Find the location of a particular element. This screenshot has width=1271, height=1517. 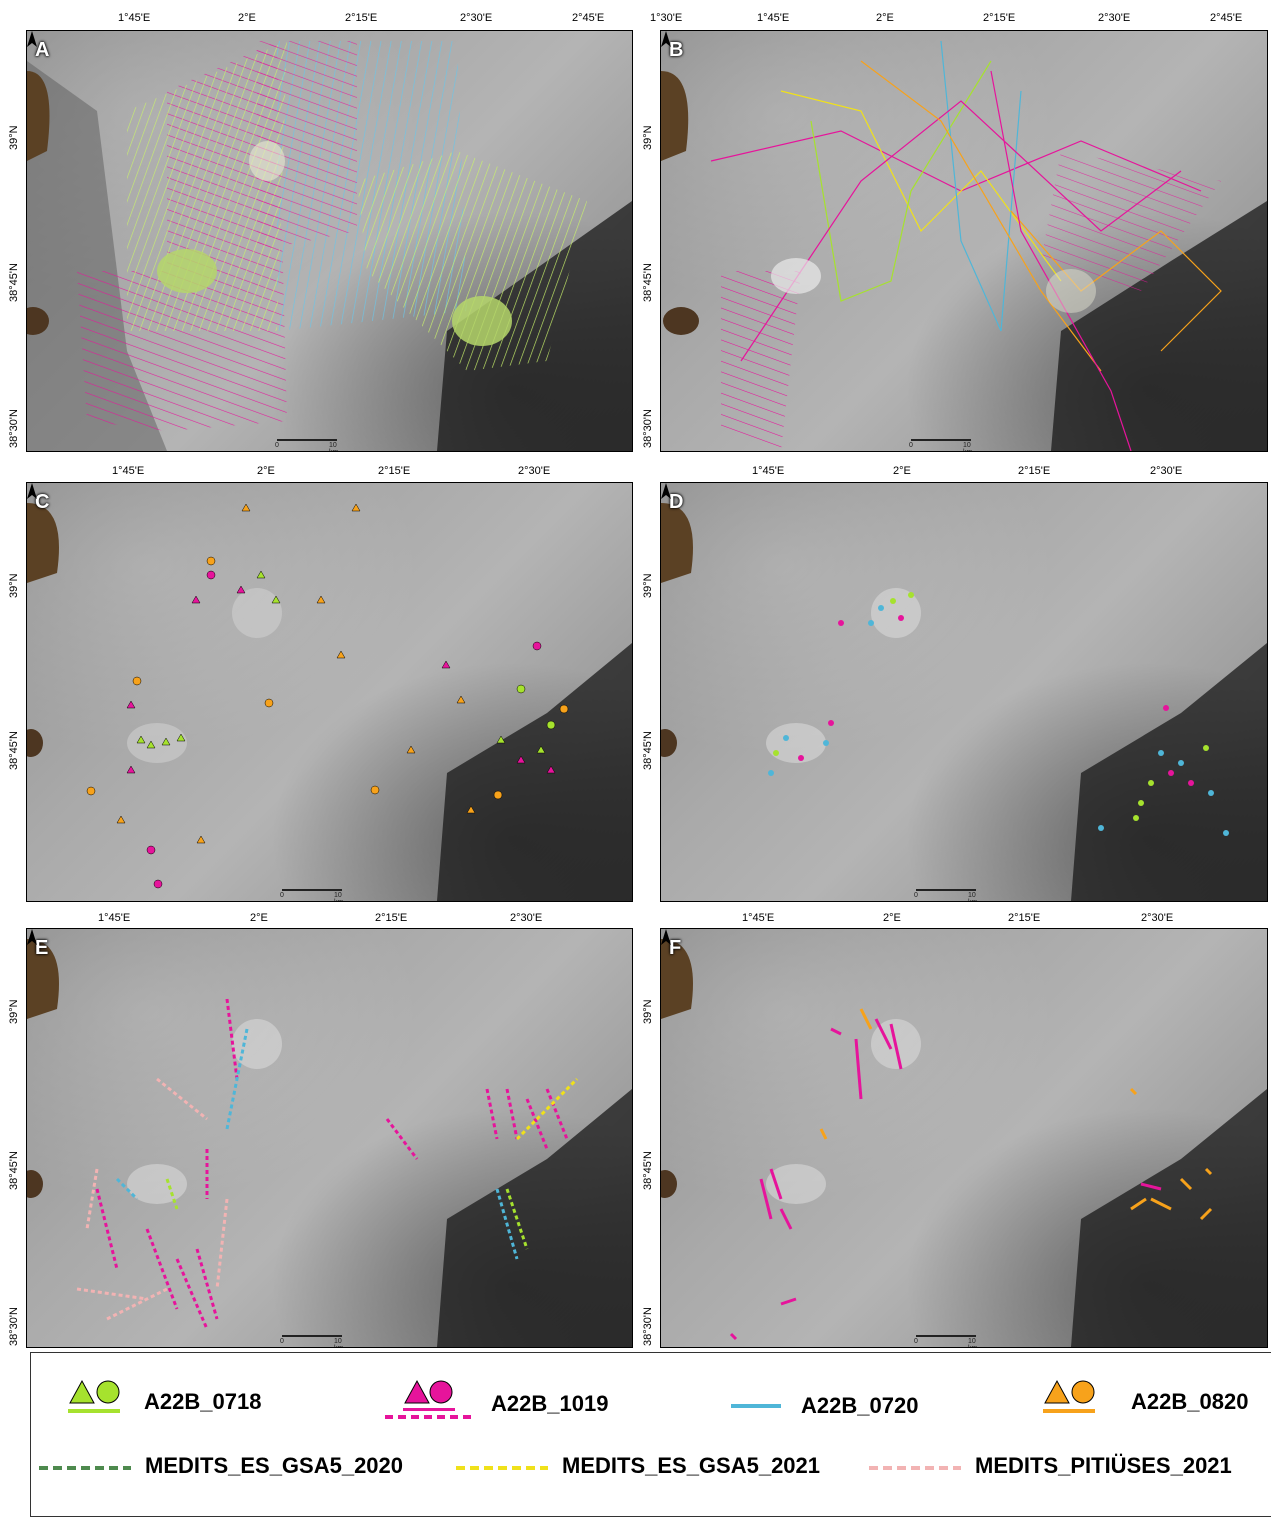

legend-item-medits-gsa5-2021: MEDITS_ES_GSA5_2021 is located at coordinates (638, 1466).